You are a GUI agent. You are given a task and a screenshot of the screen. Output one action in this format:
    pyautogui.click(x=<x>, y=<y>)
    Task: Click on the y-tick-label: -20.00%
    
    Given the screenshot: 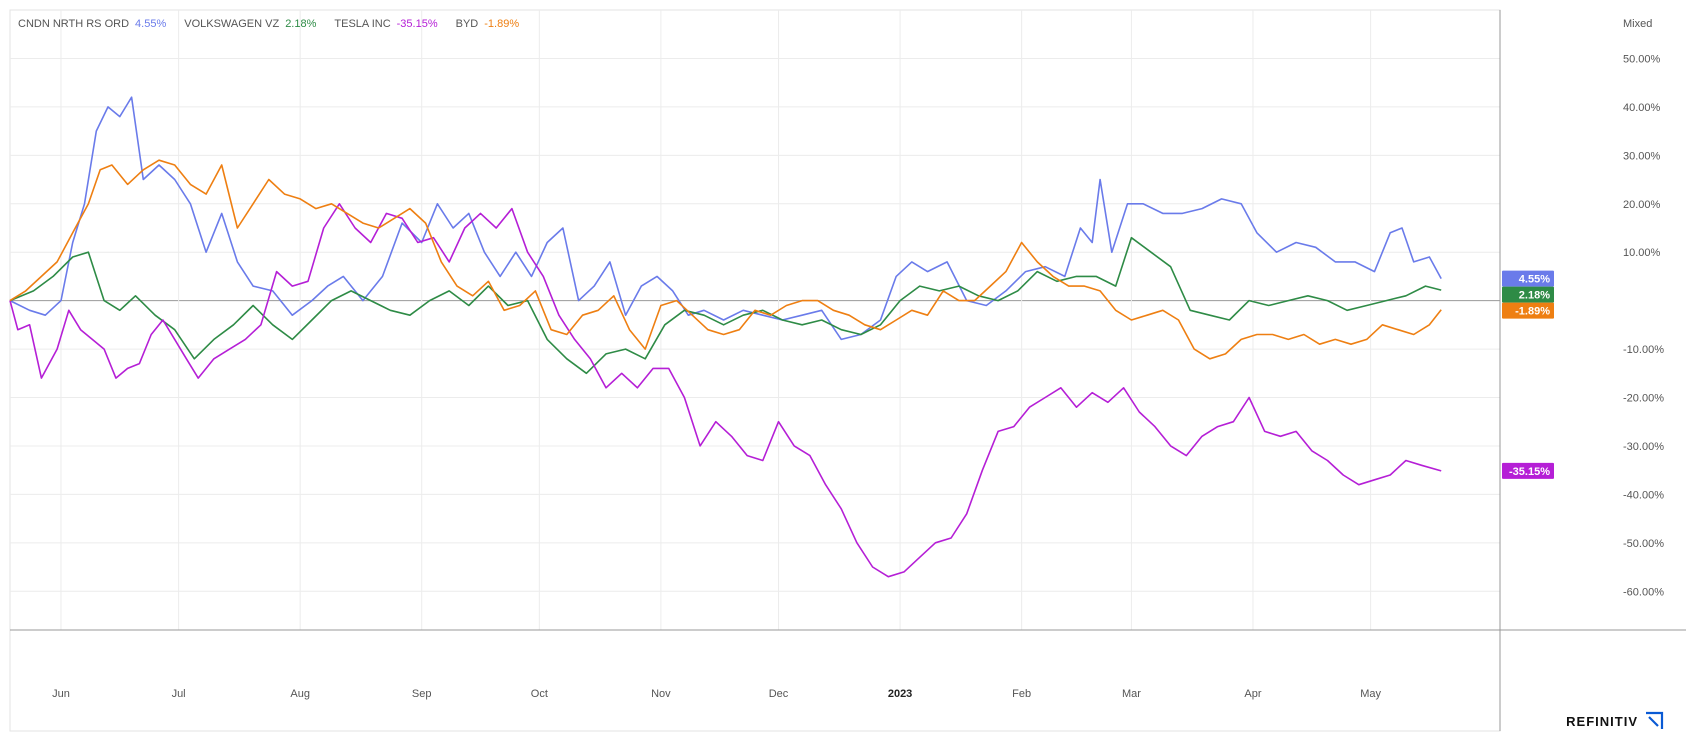 What is the action you would take?
    pyautogui.click(x=1643, y=399)
    